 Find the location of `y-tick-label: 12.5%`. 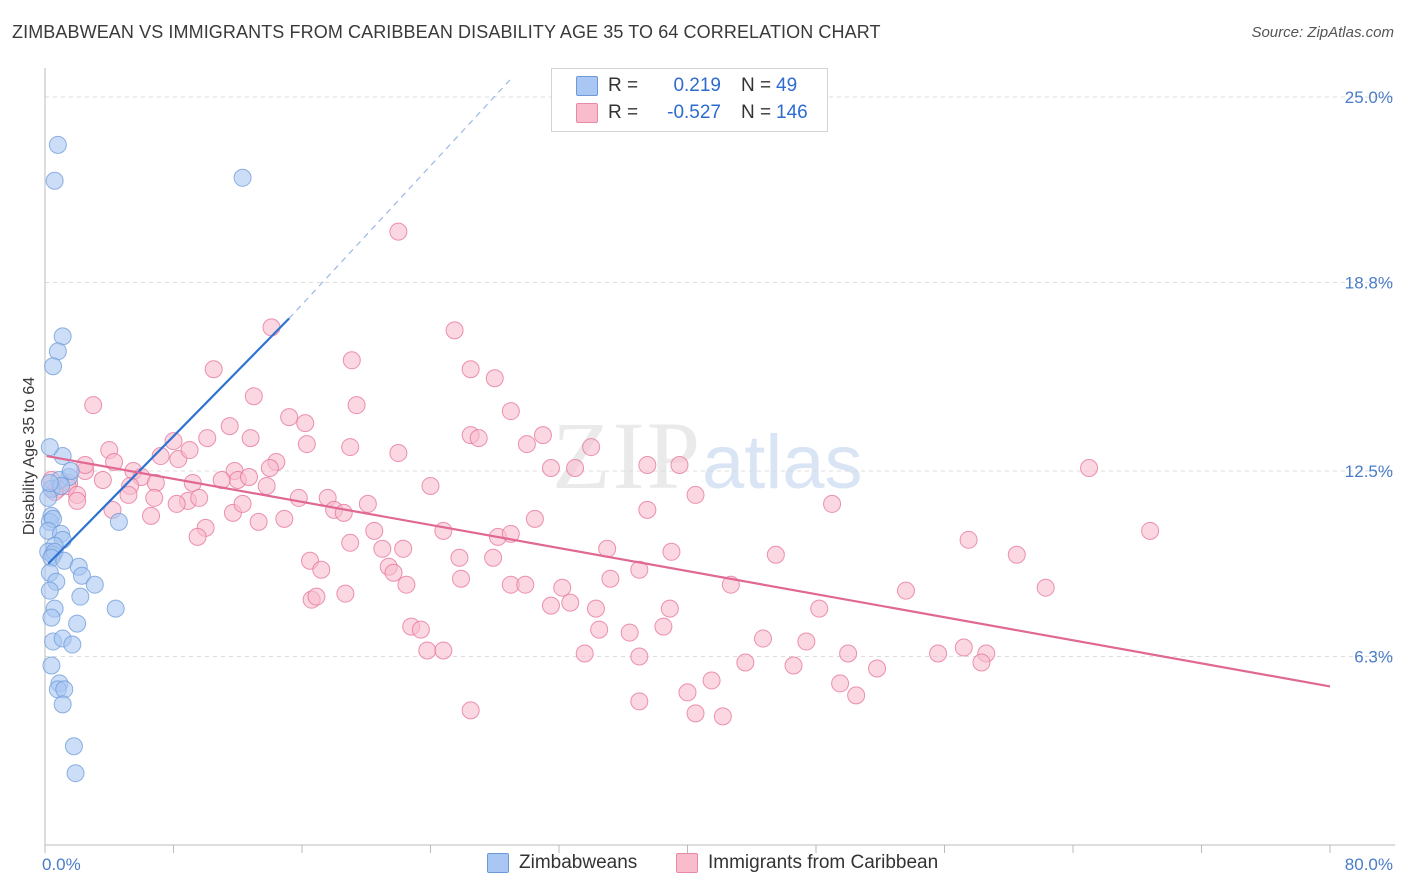

y-tick-label: 12.5% is located at coordinates (1369, 471).